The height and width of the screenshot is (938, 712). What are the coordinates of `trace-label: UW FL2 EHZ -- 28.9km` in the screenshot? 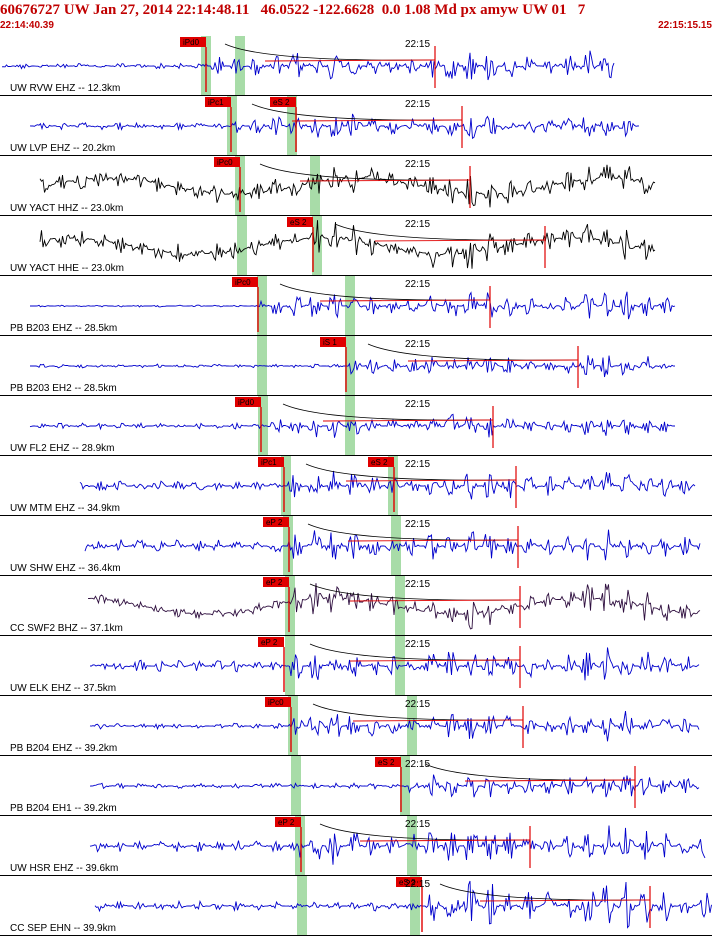 It's located at (62, 448).